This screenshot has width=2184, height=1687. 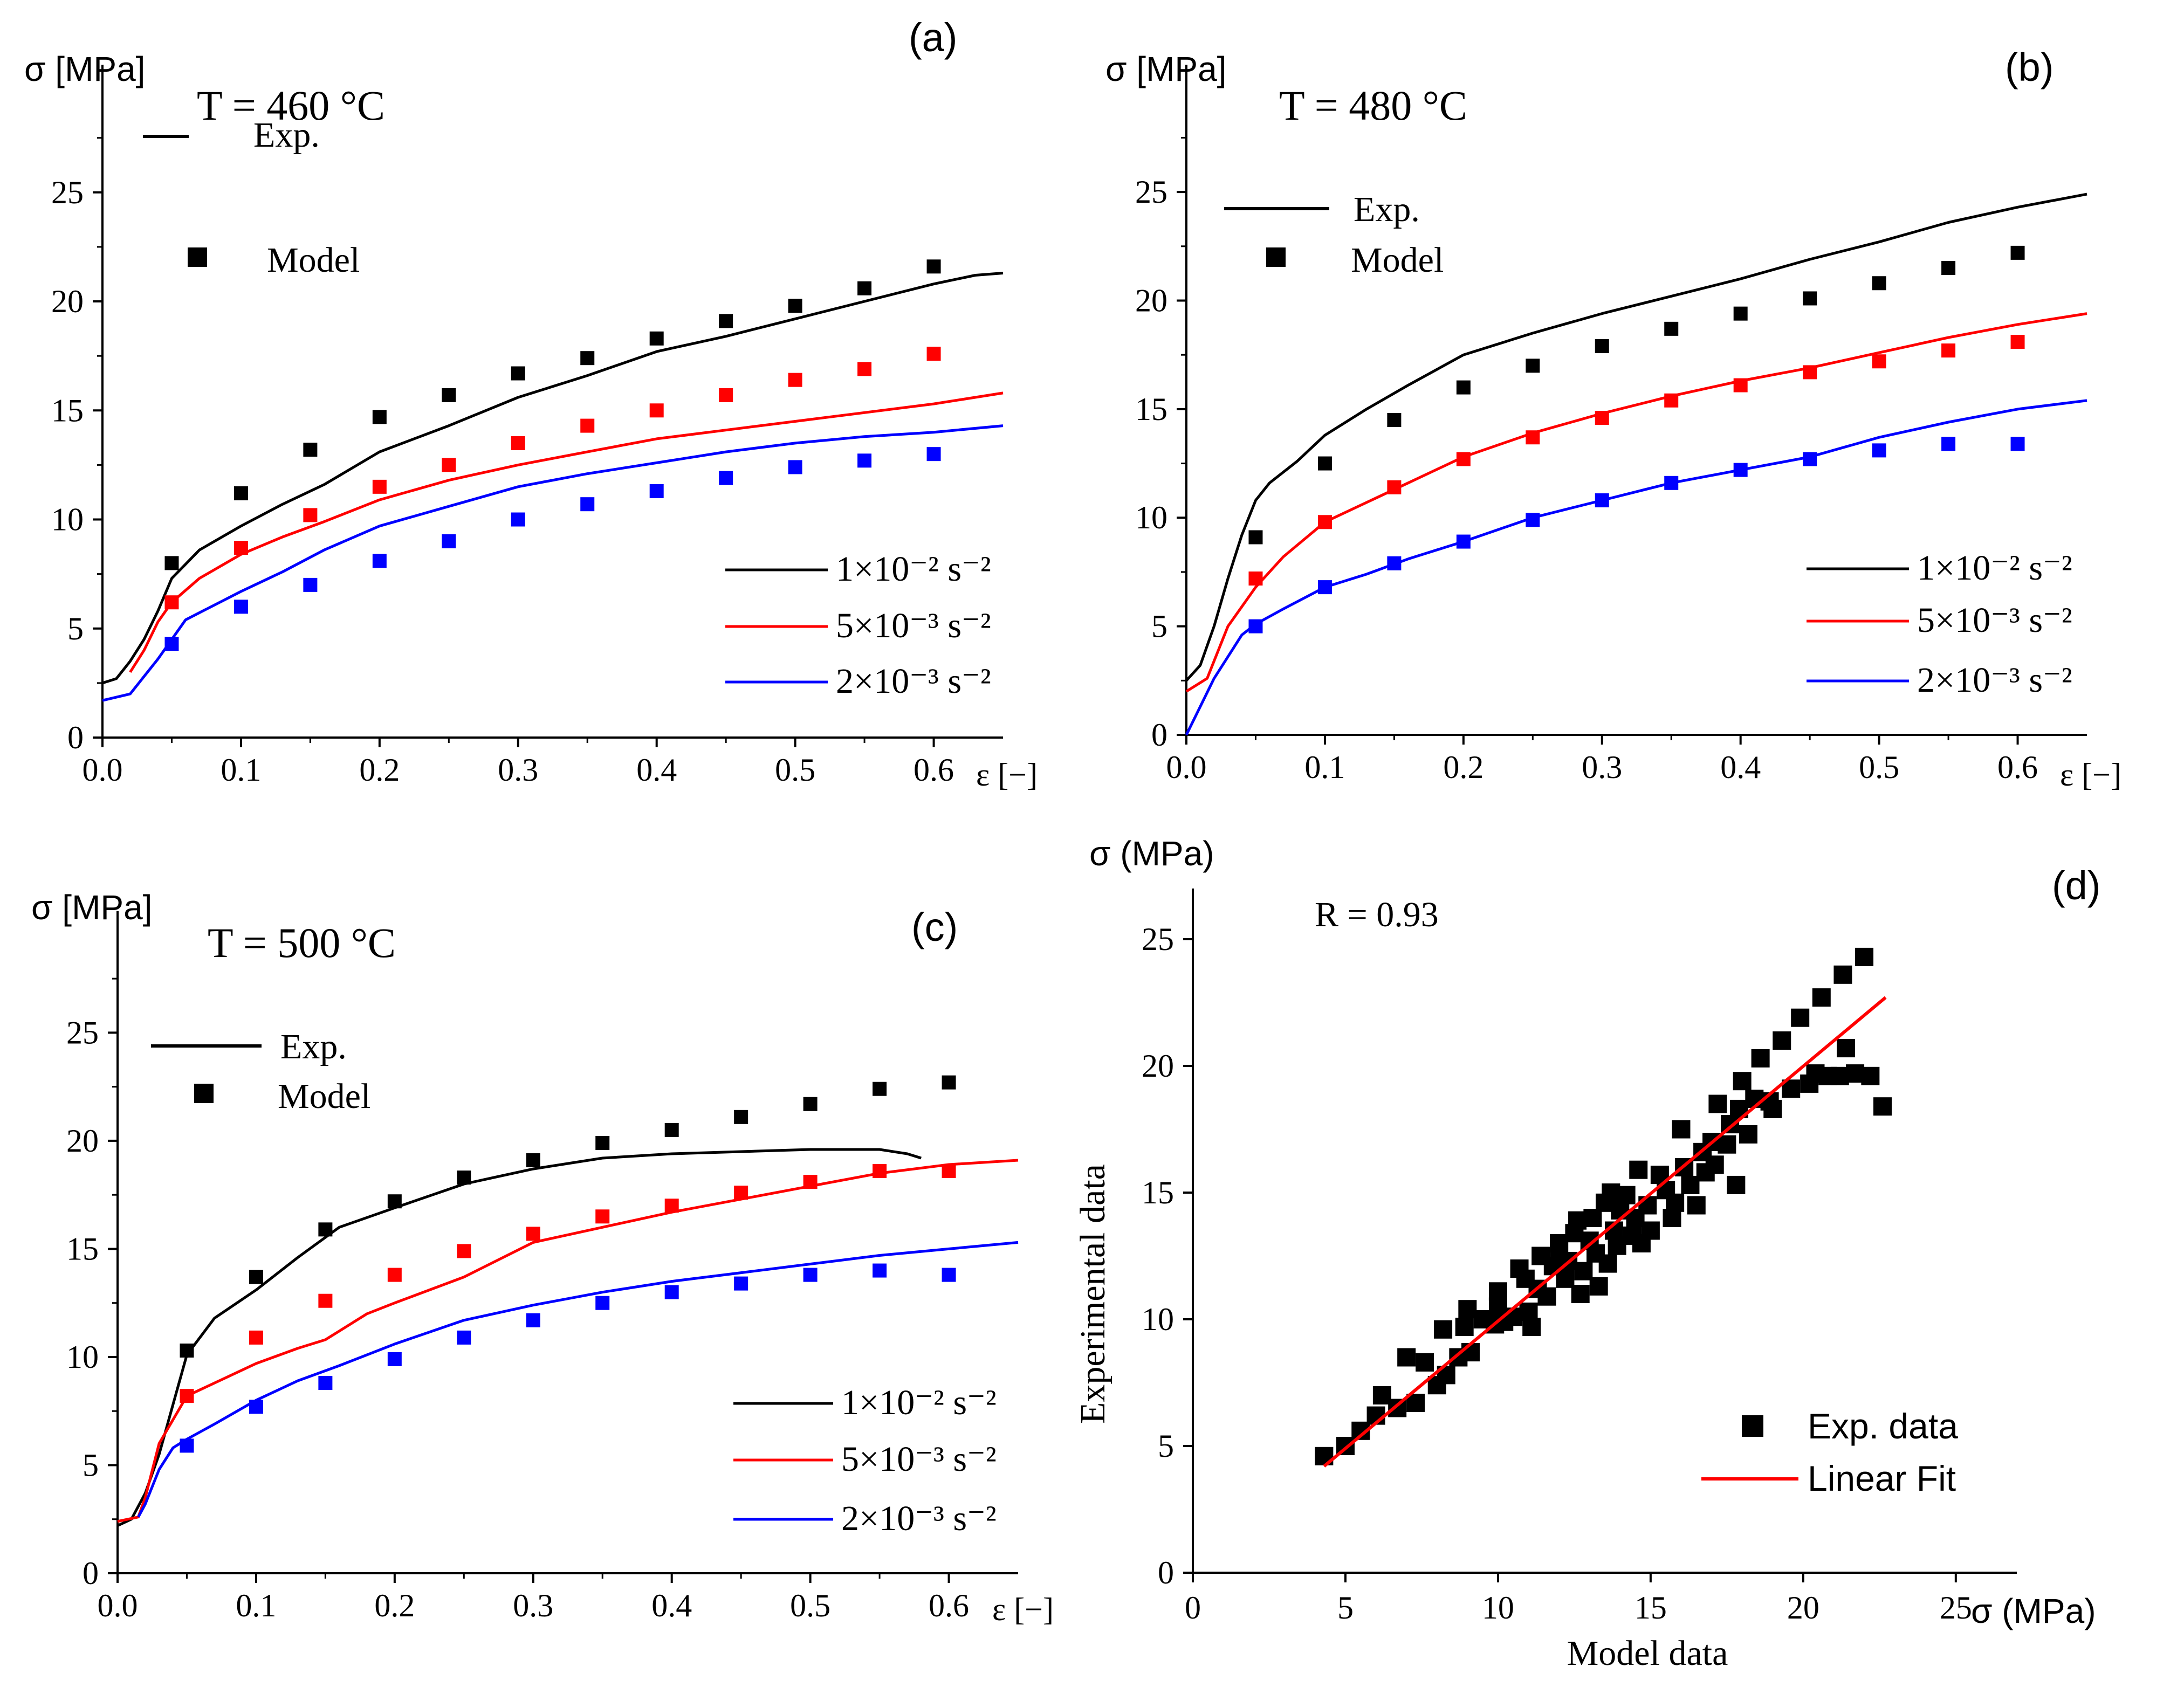 I want to click on panel-b-series-2-exp-line, so click(x=1636, y=503).